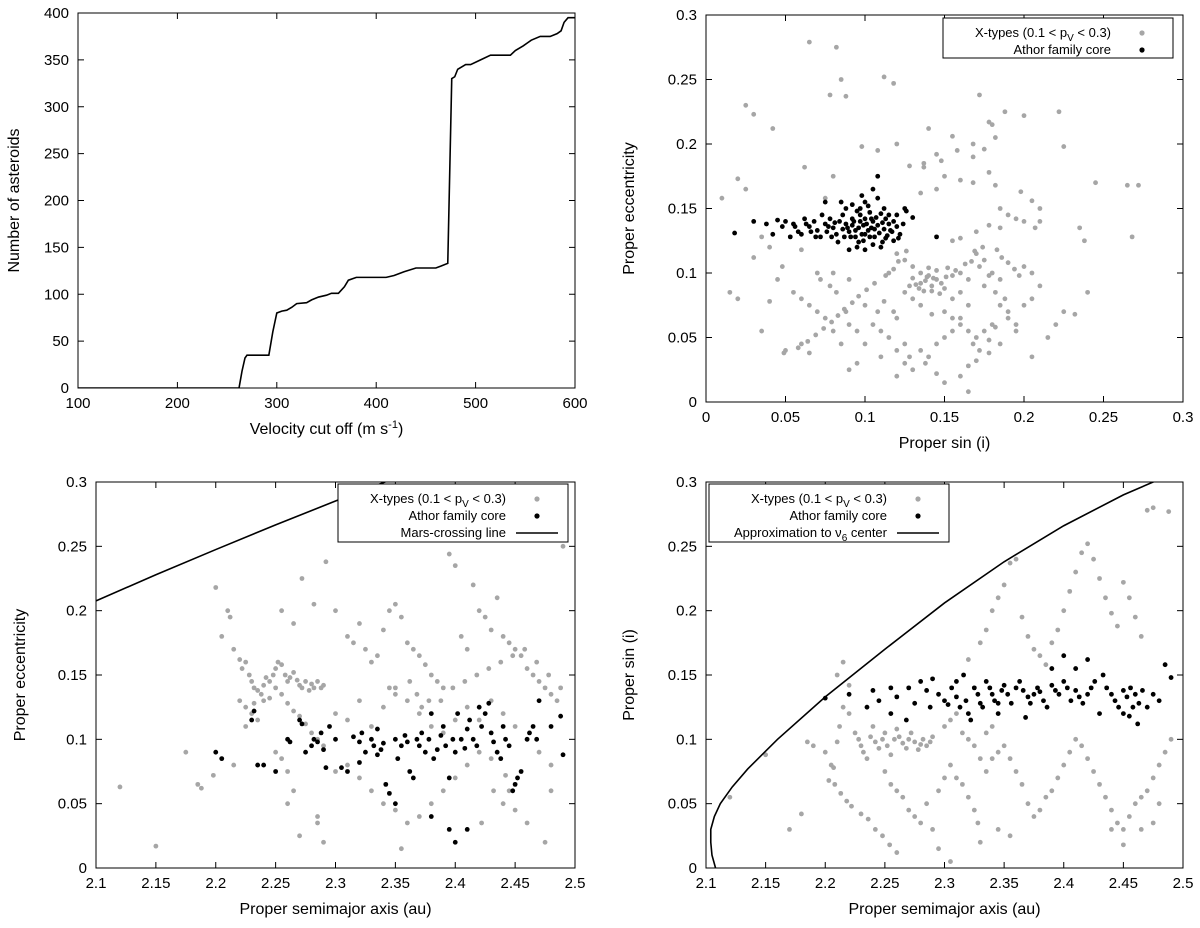  I want to click on x-tick-label: 2.45, so click(1123, 883).